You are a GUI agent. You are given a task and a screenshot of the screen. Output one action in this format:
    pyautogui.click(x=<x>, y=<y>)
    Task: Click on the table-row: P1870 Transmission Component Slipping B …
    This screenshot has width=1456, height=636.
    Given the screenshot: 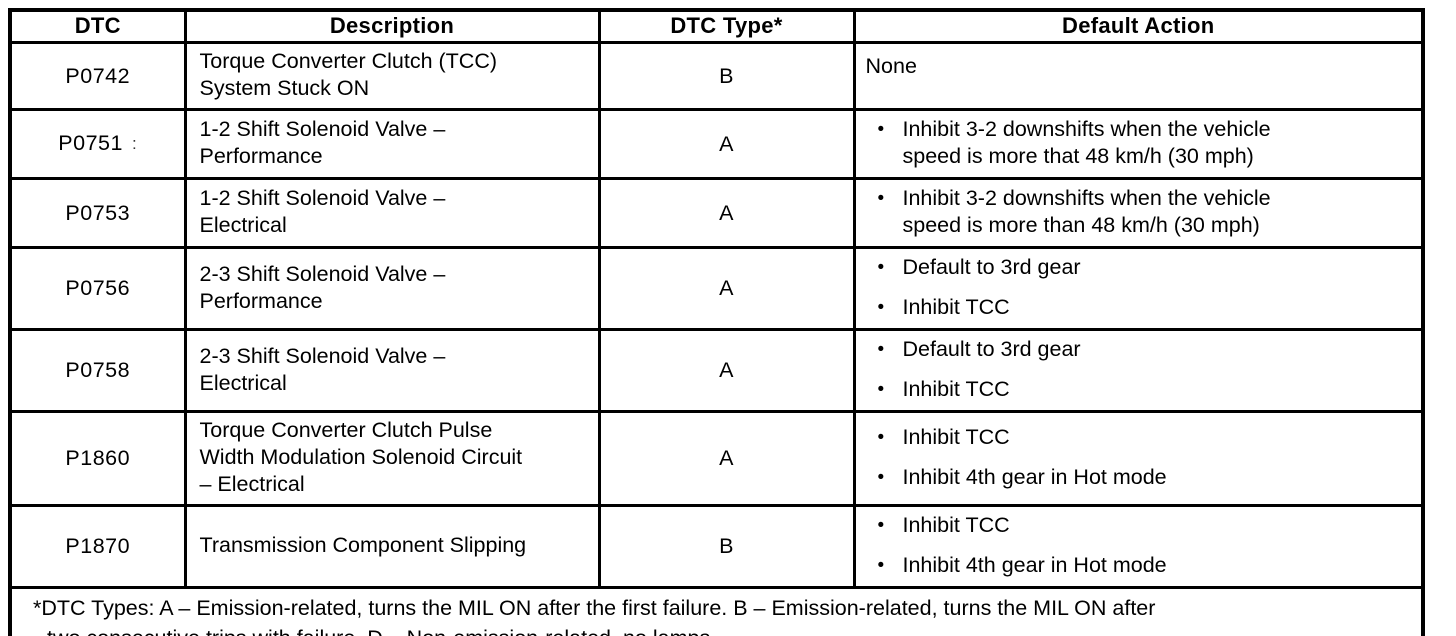 What is the action you would take?
    pyautogui.click(x=716, y=546)
    